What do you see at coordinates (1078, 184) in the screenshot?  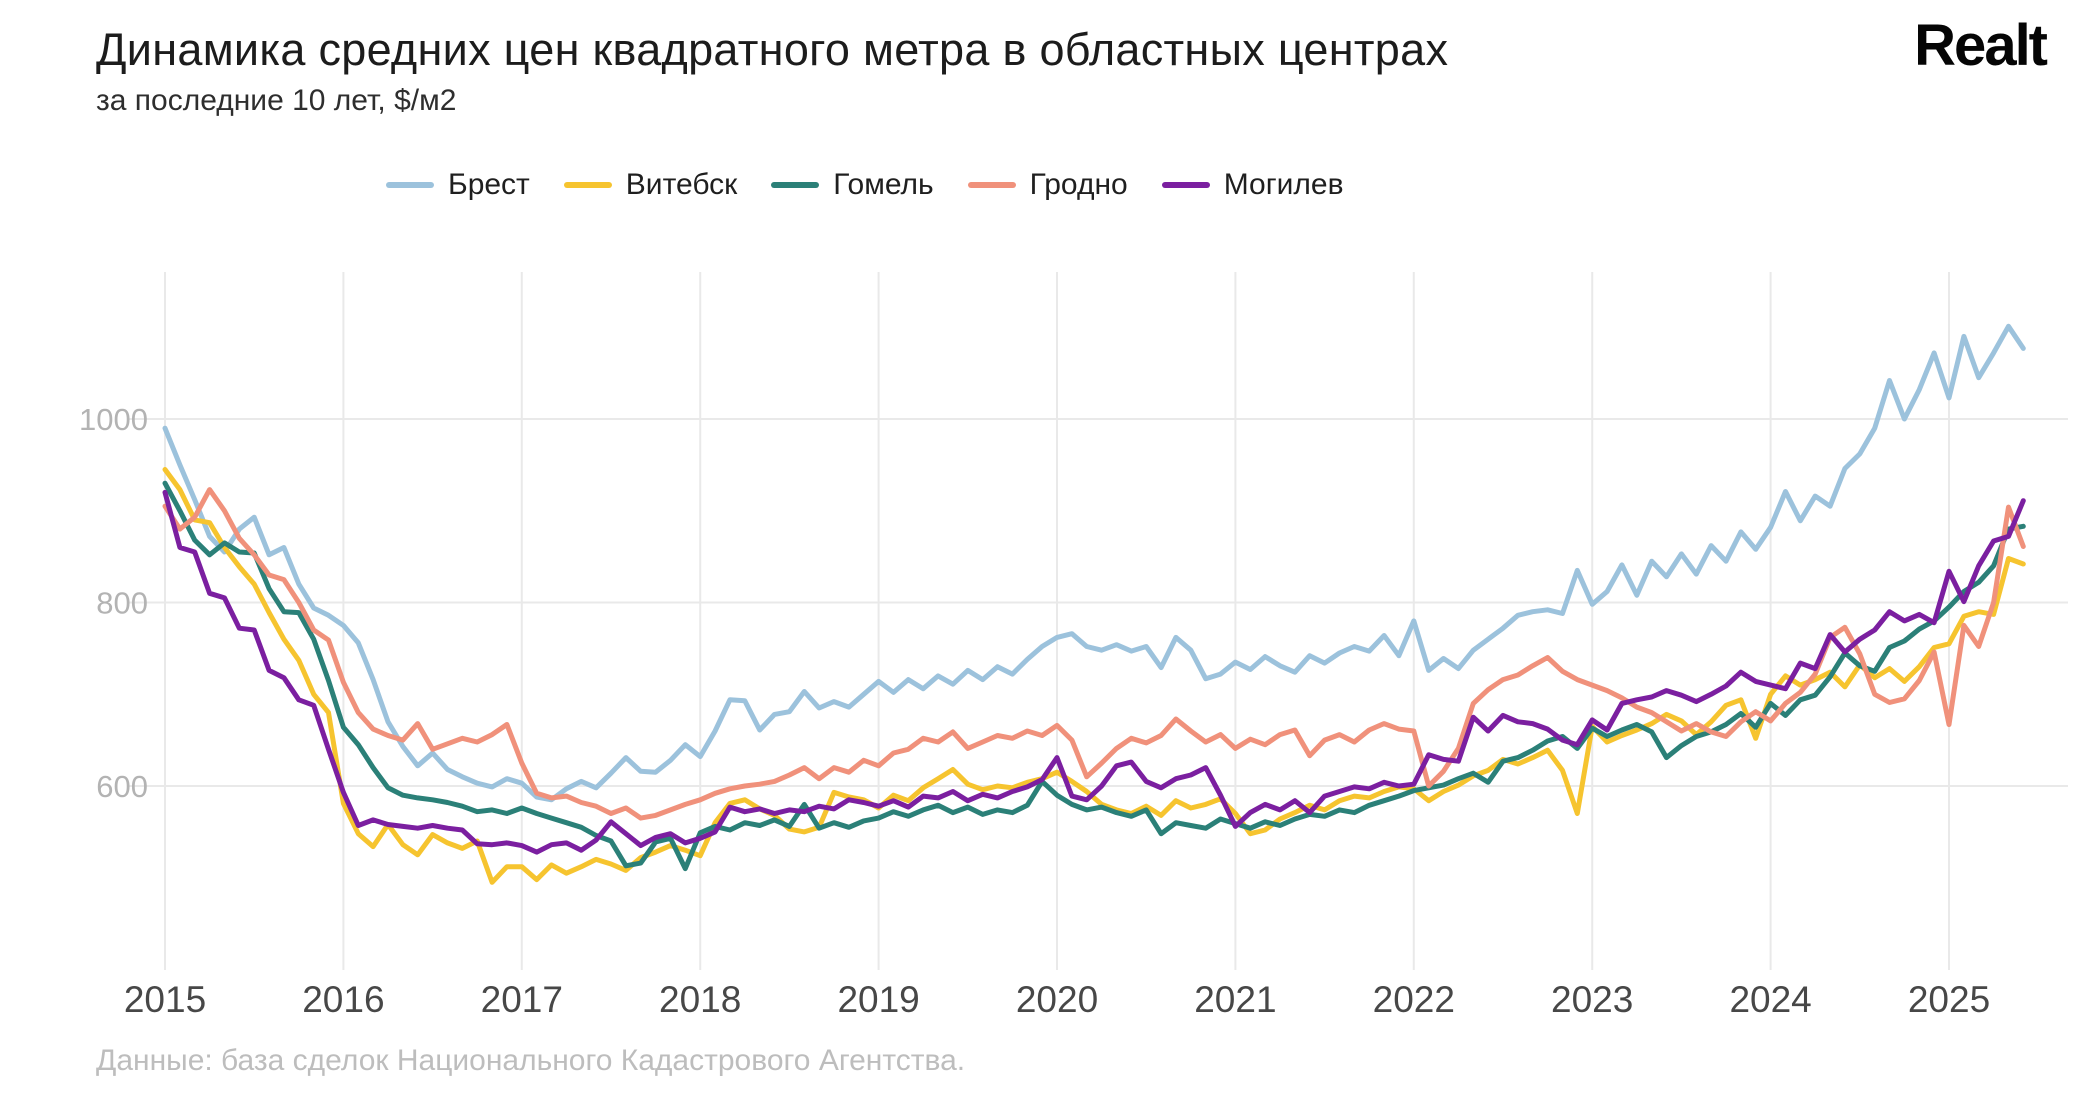 I see `legend-label: Гродно` at bounding box center [1078, 184].